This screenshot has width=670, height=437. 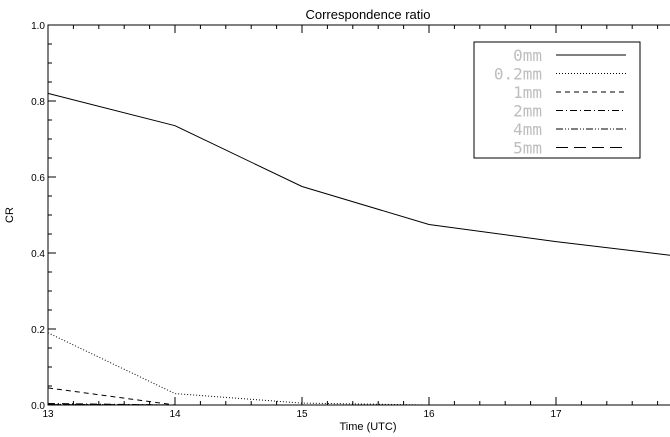 I want to click on y-tick-label: 0.6, so click(x=38, y=178).